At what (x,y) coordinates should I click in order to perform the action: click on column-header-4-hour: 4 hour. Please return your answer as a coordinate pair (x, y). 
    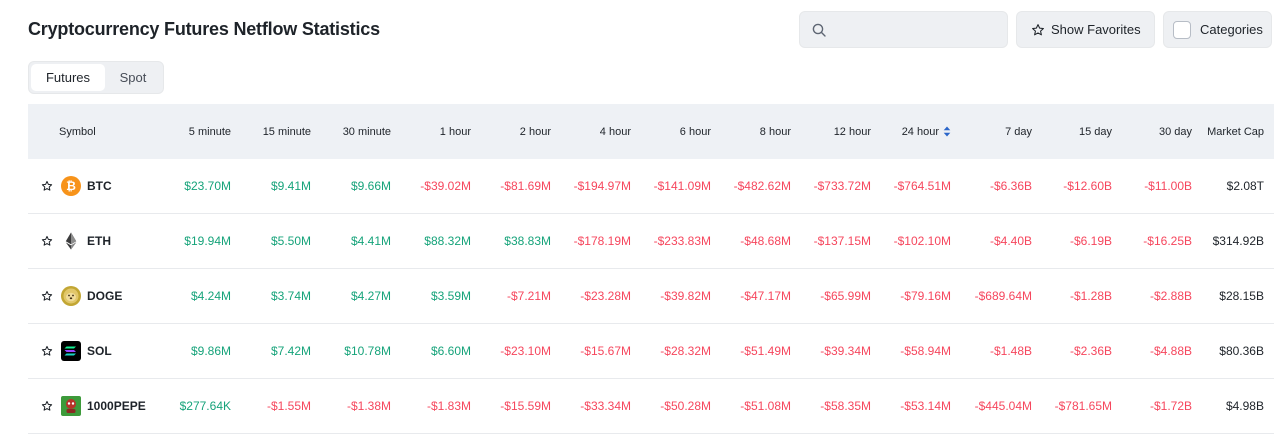
    Looking at the image, I should click on (615, 131).